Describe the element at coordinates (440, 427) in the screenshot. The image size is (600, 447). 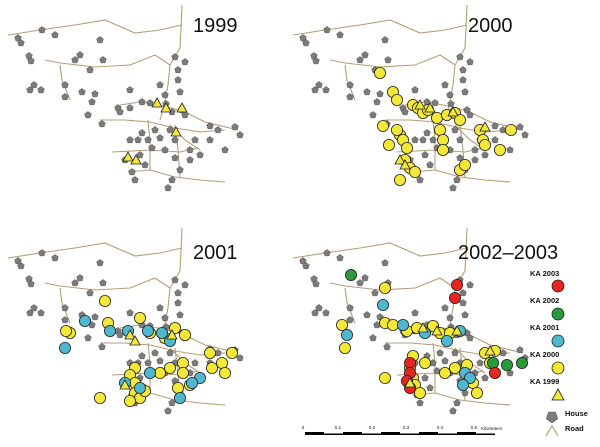
I see `scale-tick-label: 0.4` at that location.